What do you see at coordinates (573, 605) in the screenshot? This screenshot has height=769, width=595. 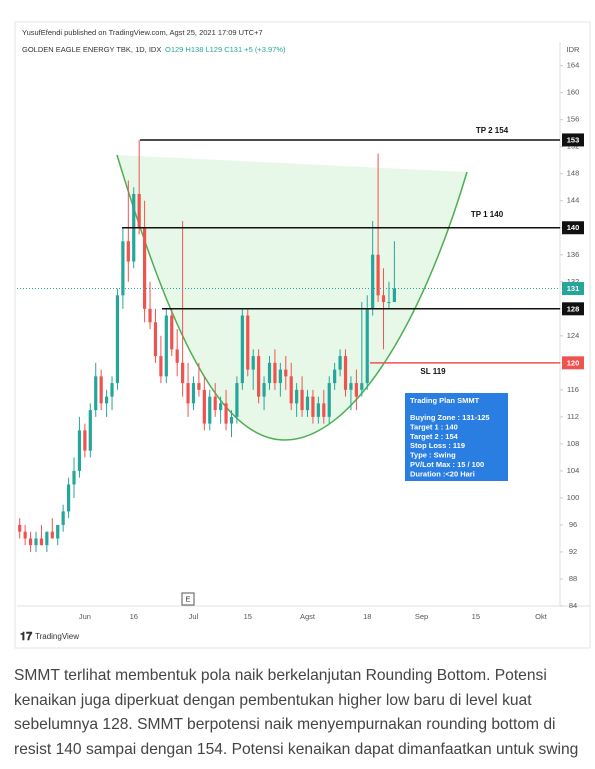 I see `y-tick-label: 84` at bounding box center [573, 605].